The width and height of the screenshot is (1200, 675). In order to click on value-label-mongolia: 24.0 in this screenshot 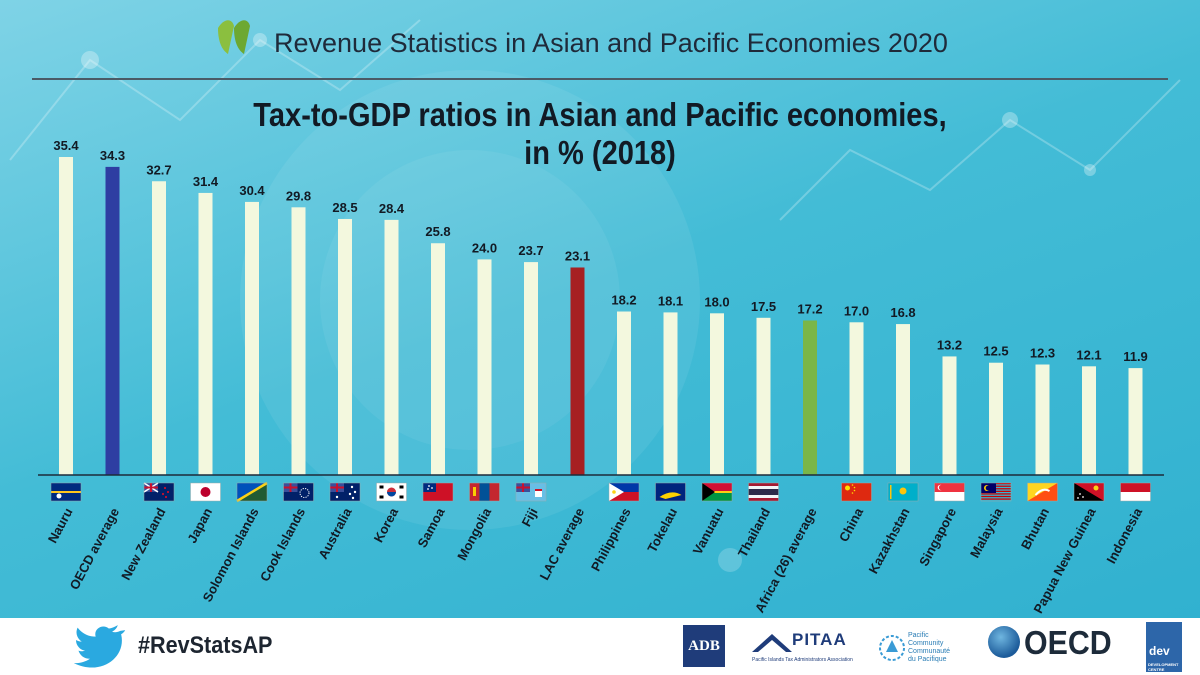, I will do `click(484, 247)`.